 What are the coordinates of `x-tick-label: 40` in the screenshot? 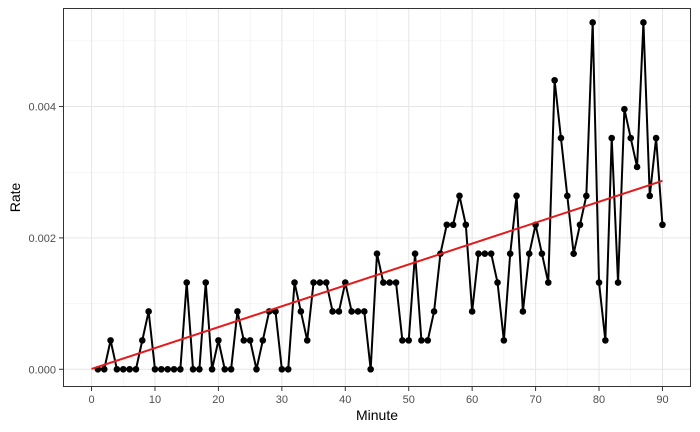 It's located at (345, 400).